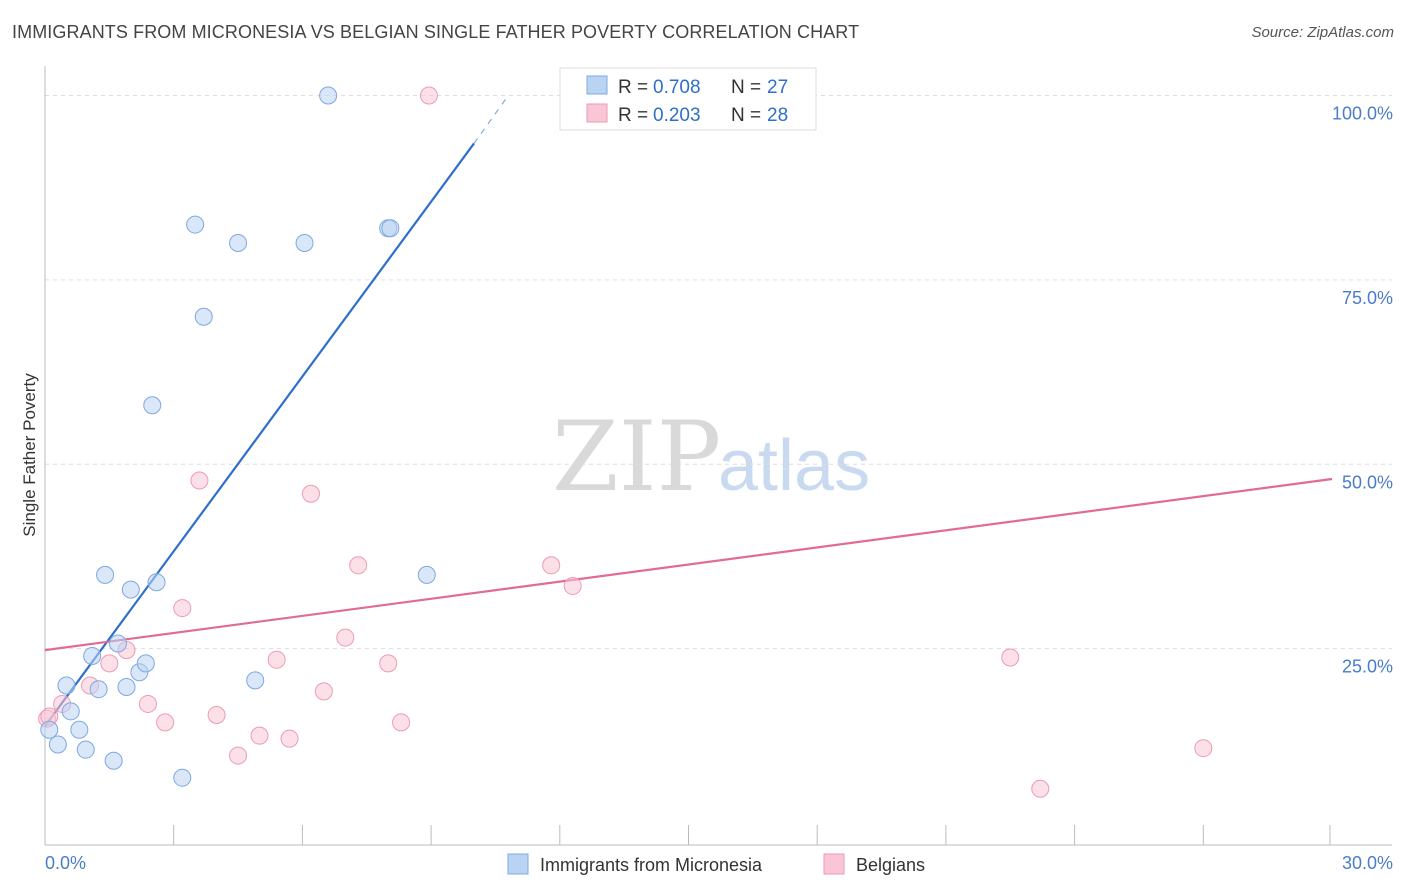 The image size is (1406, 892). What do you see at coordinates (1367, 482) in the screenshot?
I see `y-tick-label-1: 50.0%` at bounding box center [1367, 482].